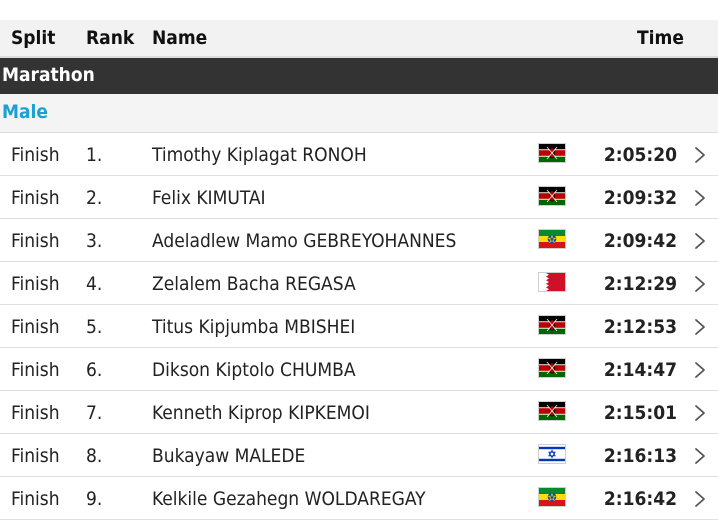  What do you see at coordinates (640, 413) in the screenshot?
I see `time-cell: 2:15:01` at bounding box center [640, 413].